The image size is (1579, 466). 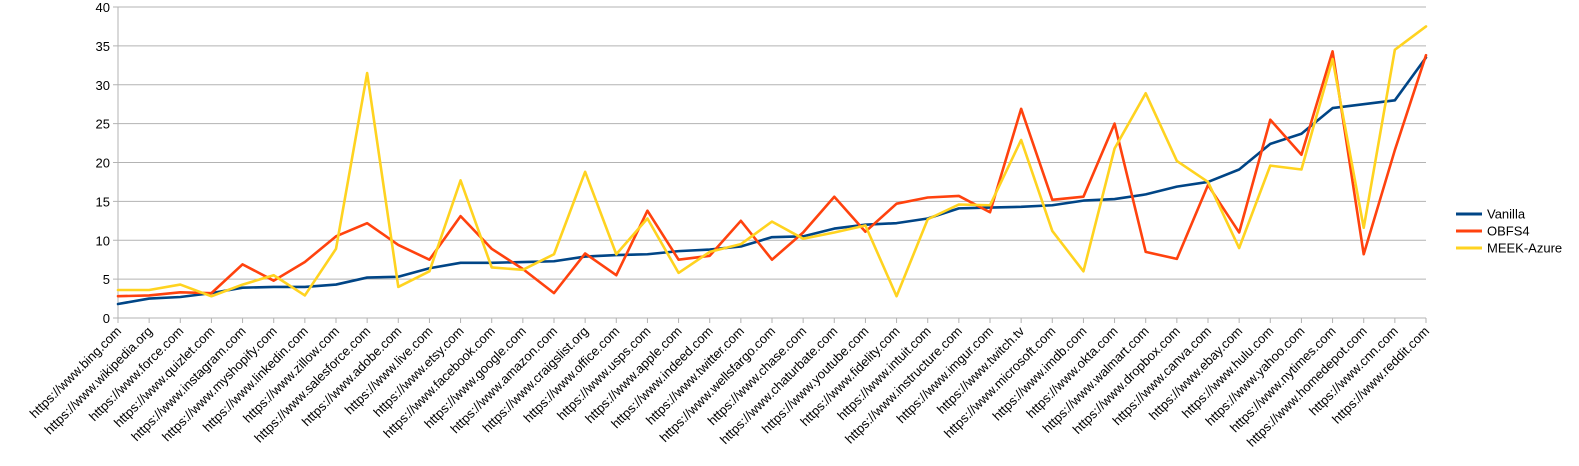 I want to click on y-tick-label: 25, so click(x=103, y=124).